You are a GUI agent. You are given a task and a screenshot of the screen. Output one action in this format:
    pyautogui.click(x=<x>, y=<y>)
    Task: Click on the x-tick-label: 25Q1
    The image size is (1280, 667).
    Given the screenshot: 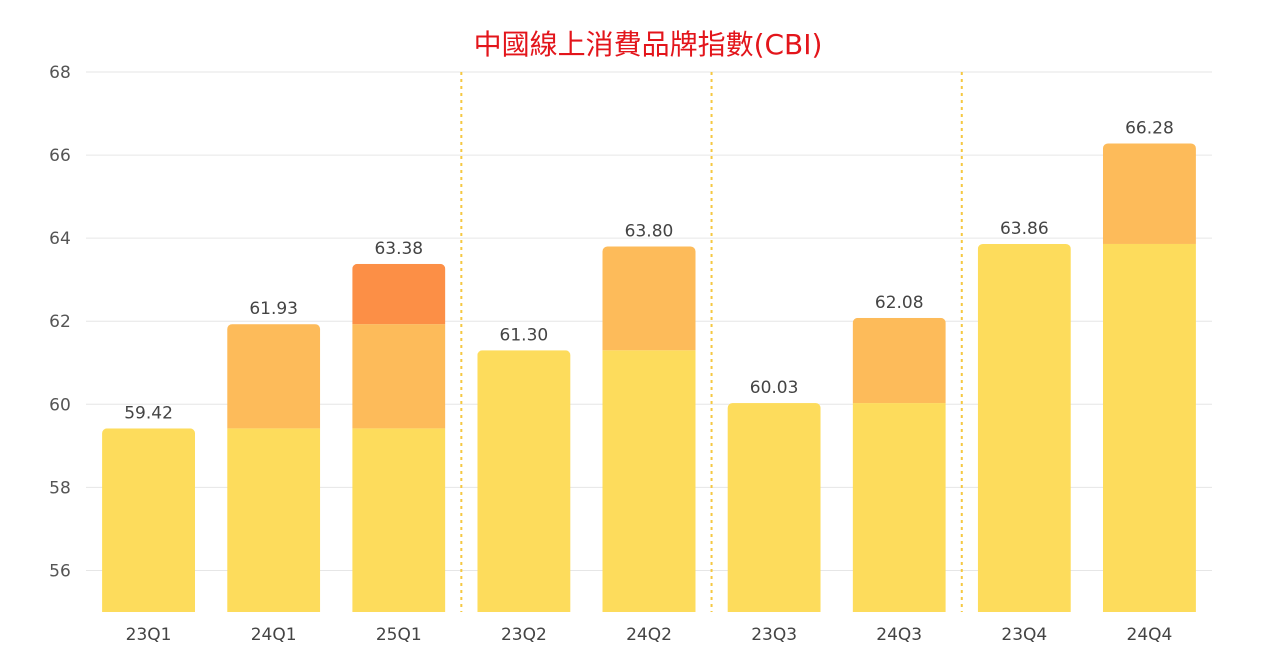 What is the action you would take?
    pyautogui.click(x=399, y=635)
    